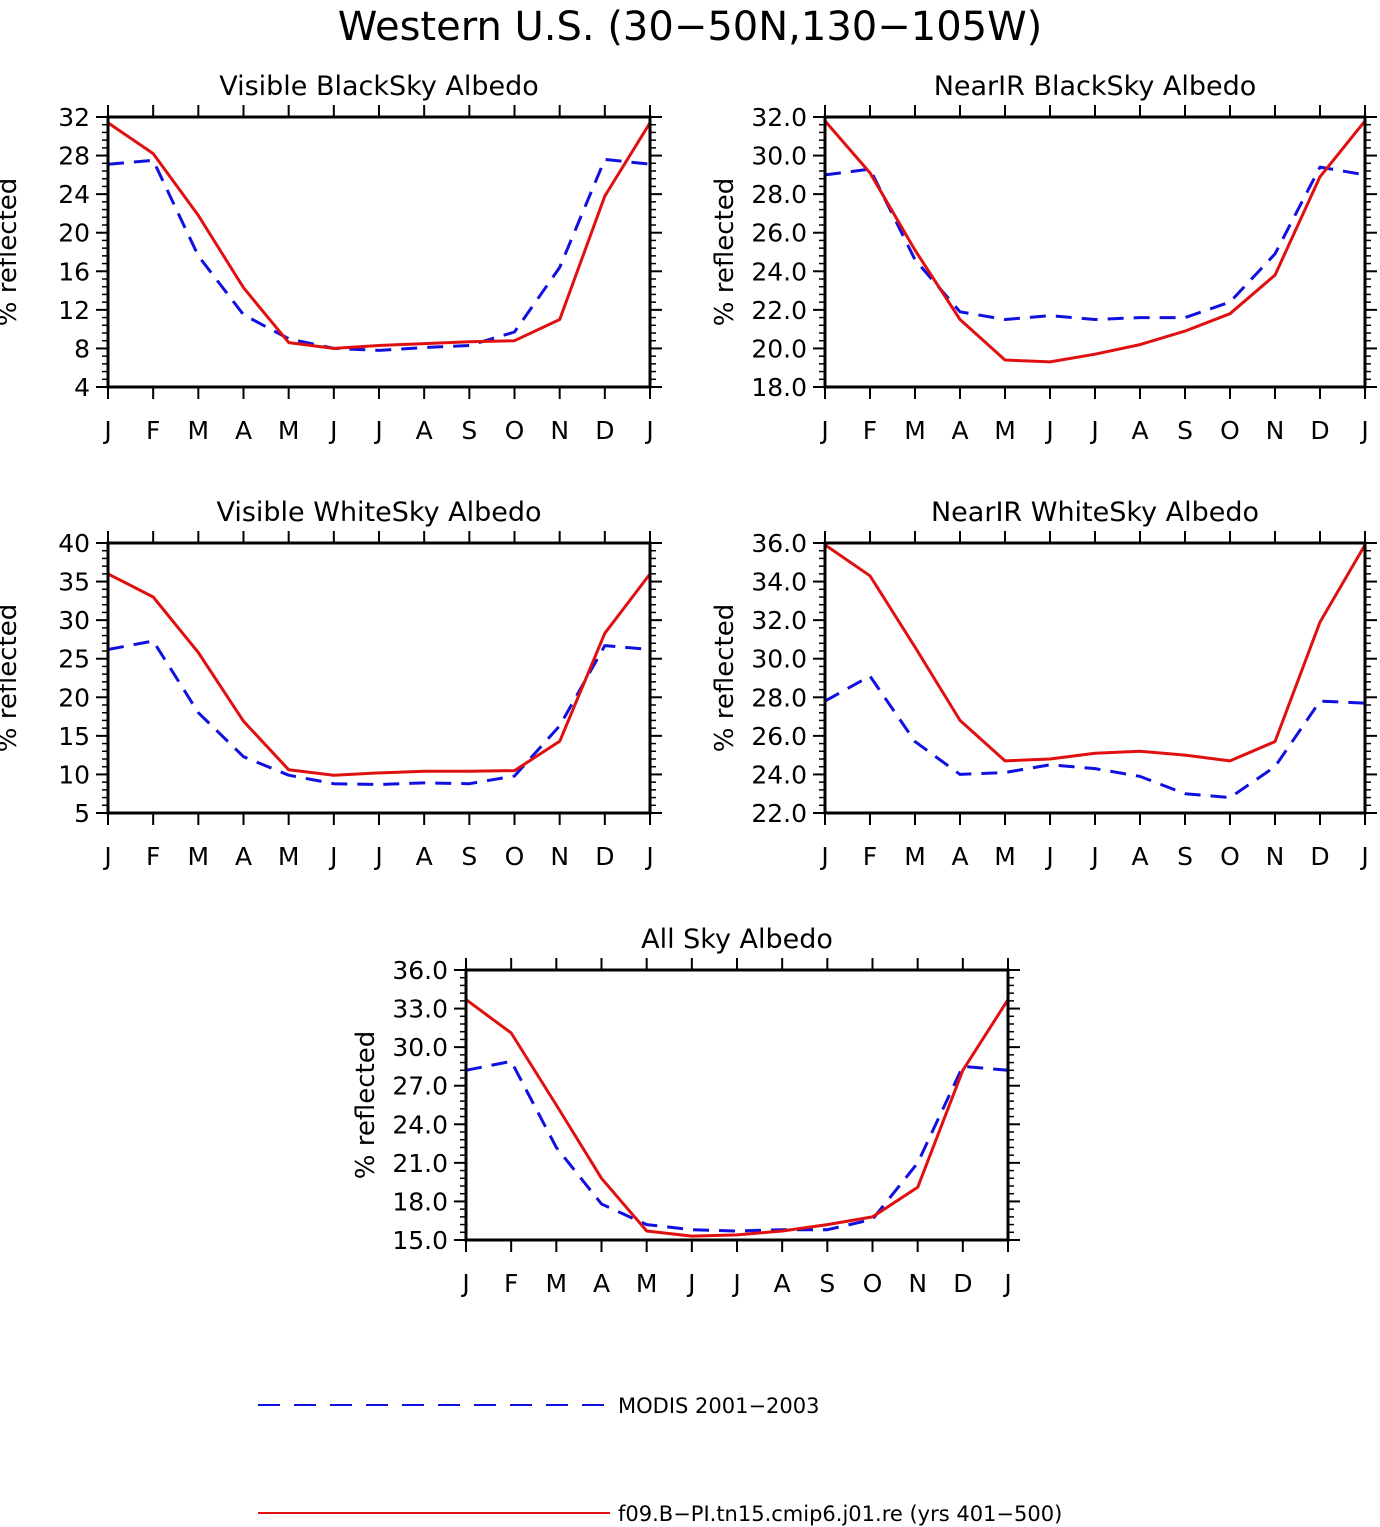 Image resolution: width=1380 pixels, height=1527 pixels. Describe the element at coordinates (82, 348) in the screenshot. I see `y-tick-label: 8` at that location.